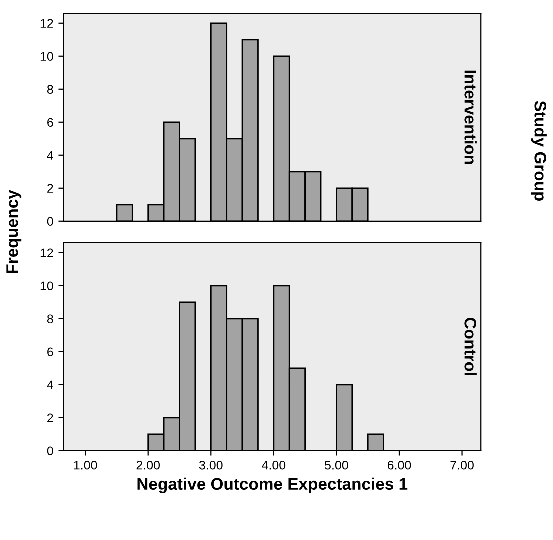  What do you see at coordinates (470, 117) in the screenshot?
I see `text: Intervention` at bounding box center [470, 117].